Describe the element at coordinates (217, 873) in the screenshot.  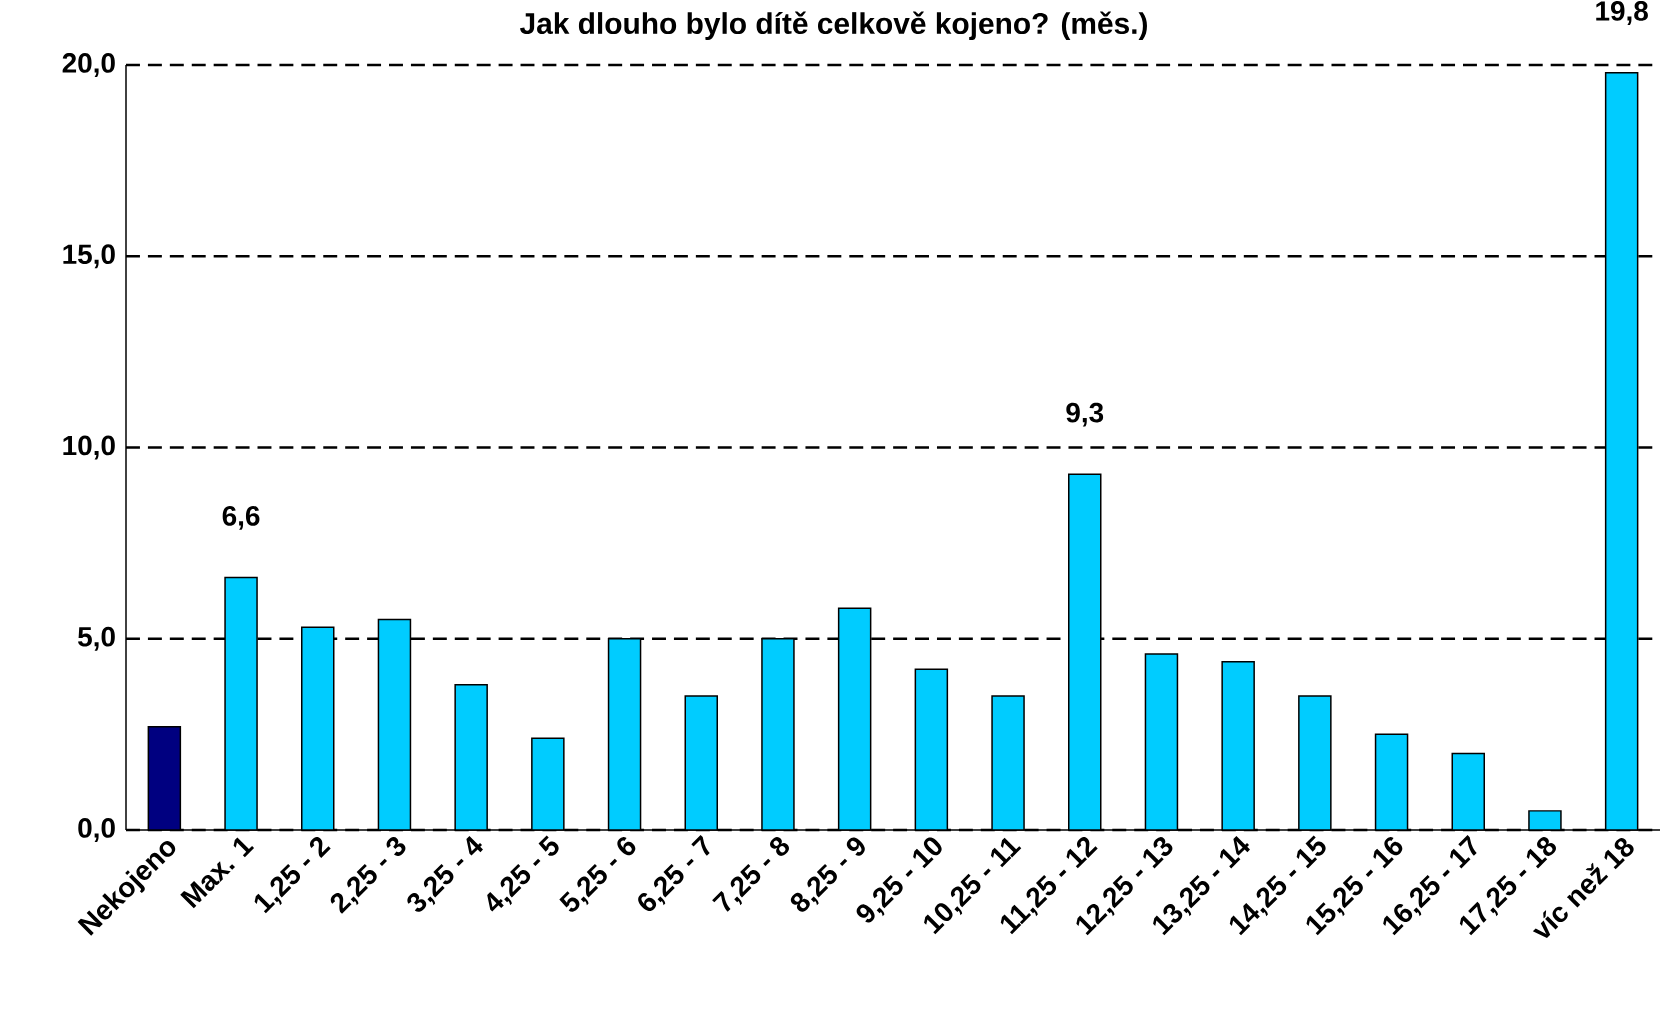
I see `x-tick-label: Max. 1` at that location.